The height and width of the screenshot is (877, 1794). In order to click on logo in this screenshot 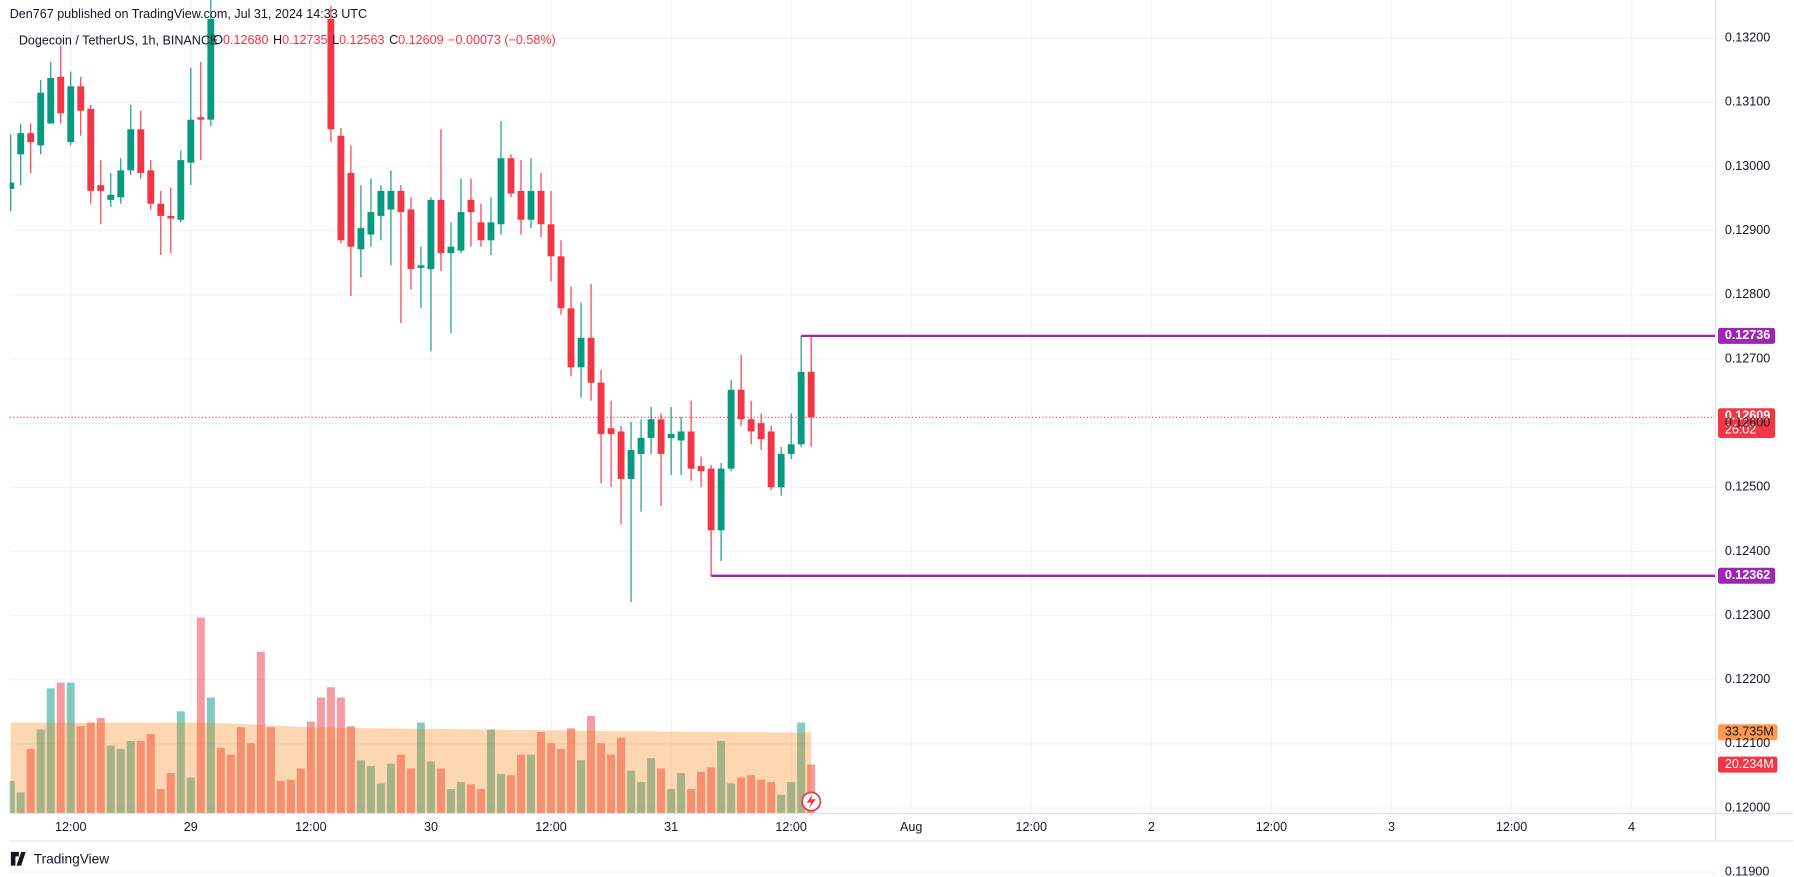, I will do `click(18, 858)`.